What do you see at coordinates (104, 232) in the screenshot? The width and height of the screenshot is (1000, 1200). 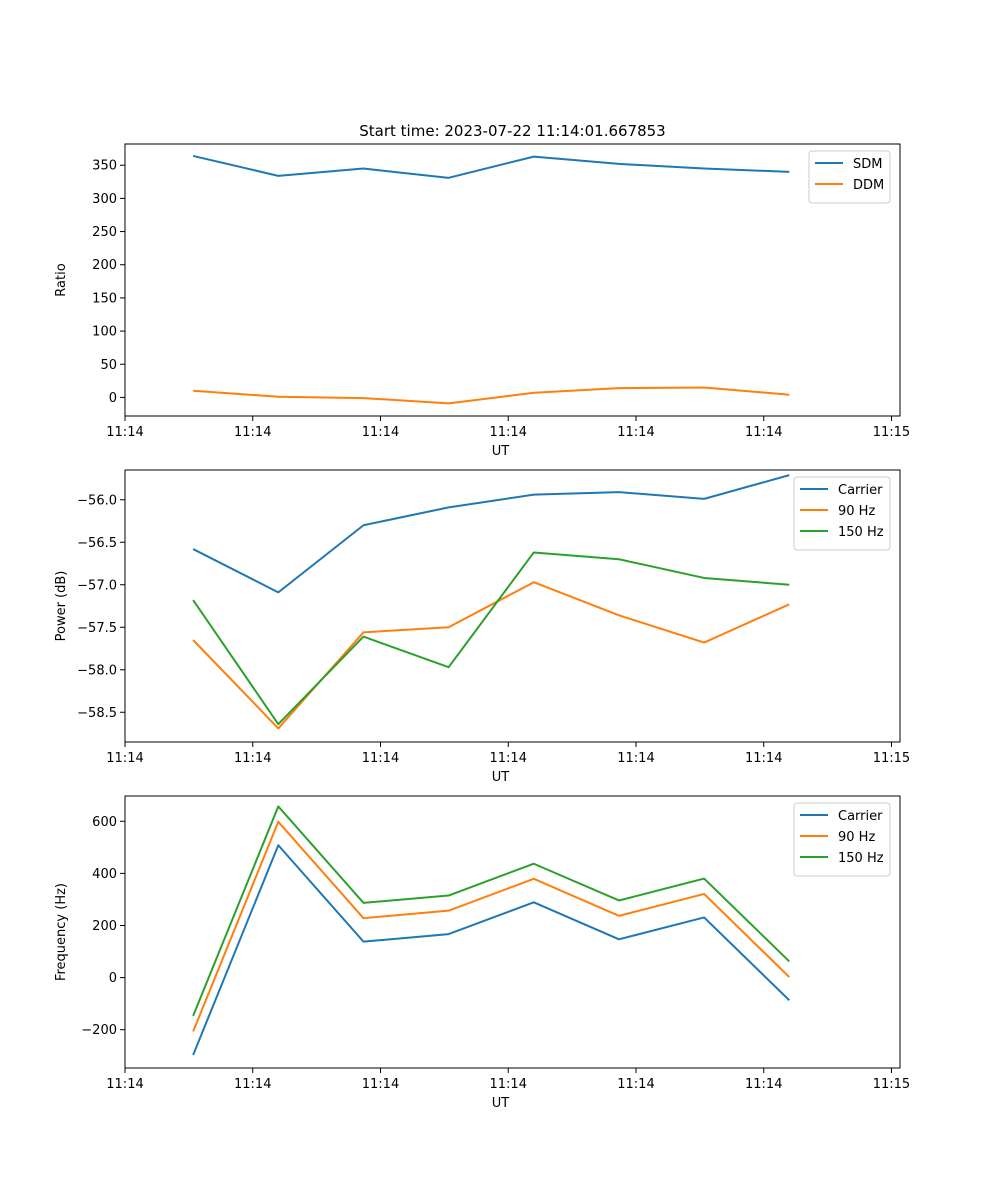 I see `y-tick-label: 250` at bounding box center [104, 232].